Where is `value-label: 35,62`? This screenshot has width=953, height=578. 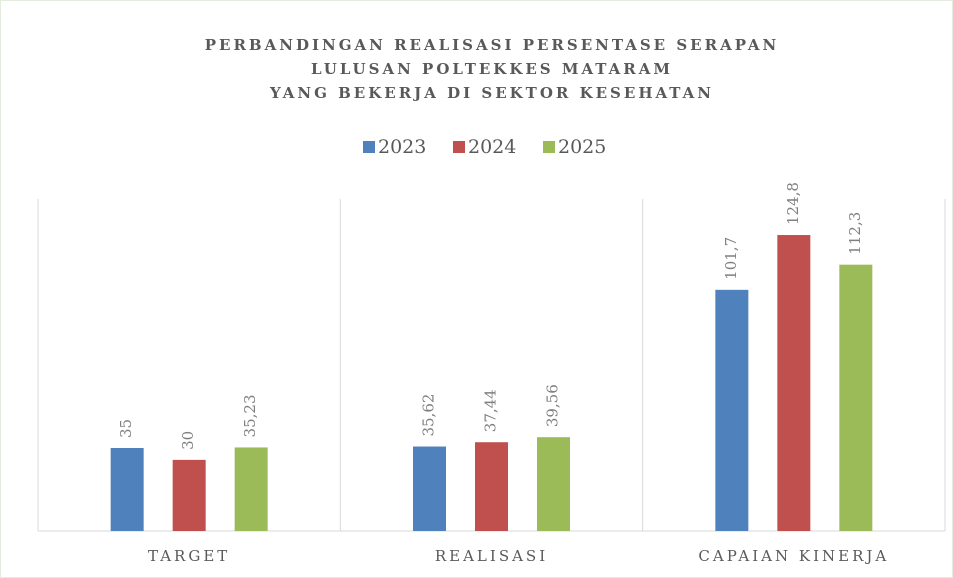
value-label: 35,62 is located at coordinates (429, 415).